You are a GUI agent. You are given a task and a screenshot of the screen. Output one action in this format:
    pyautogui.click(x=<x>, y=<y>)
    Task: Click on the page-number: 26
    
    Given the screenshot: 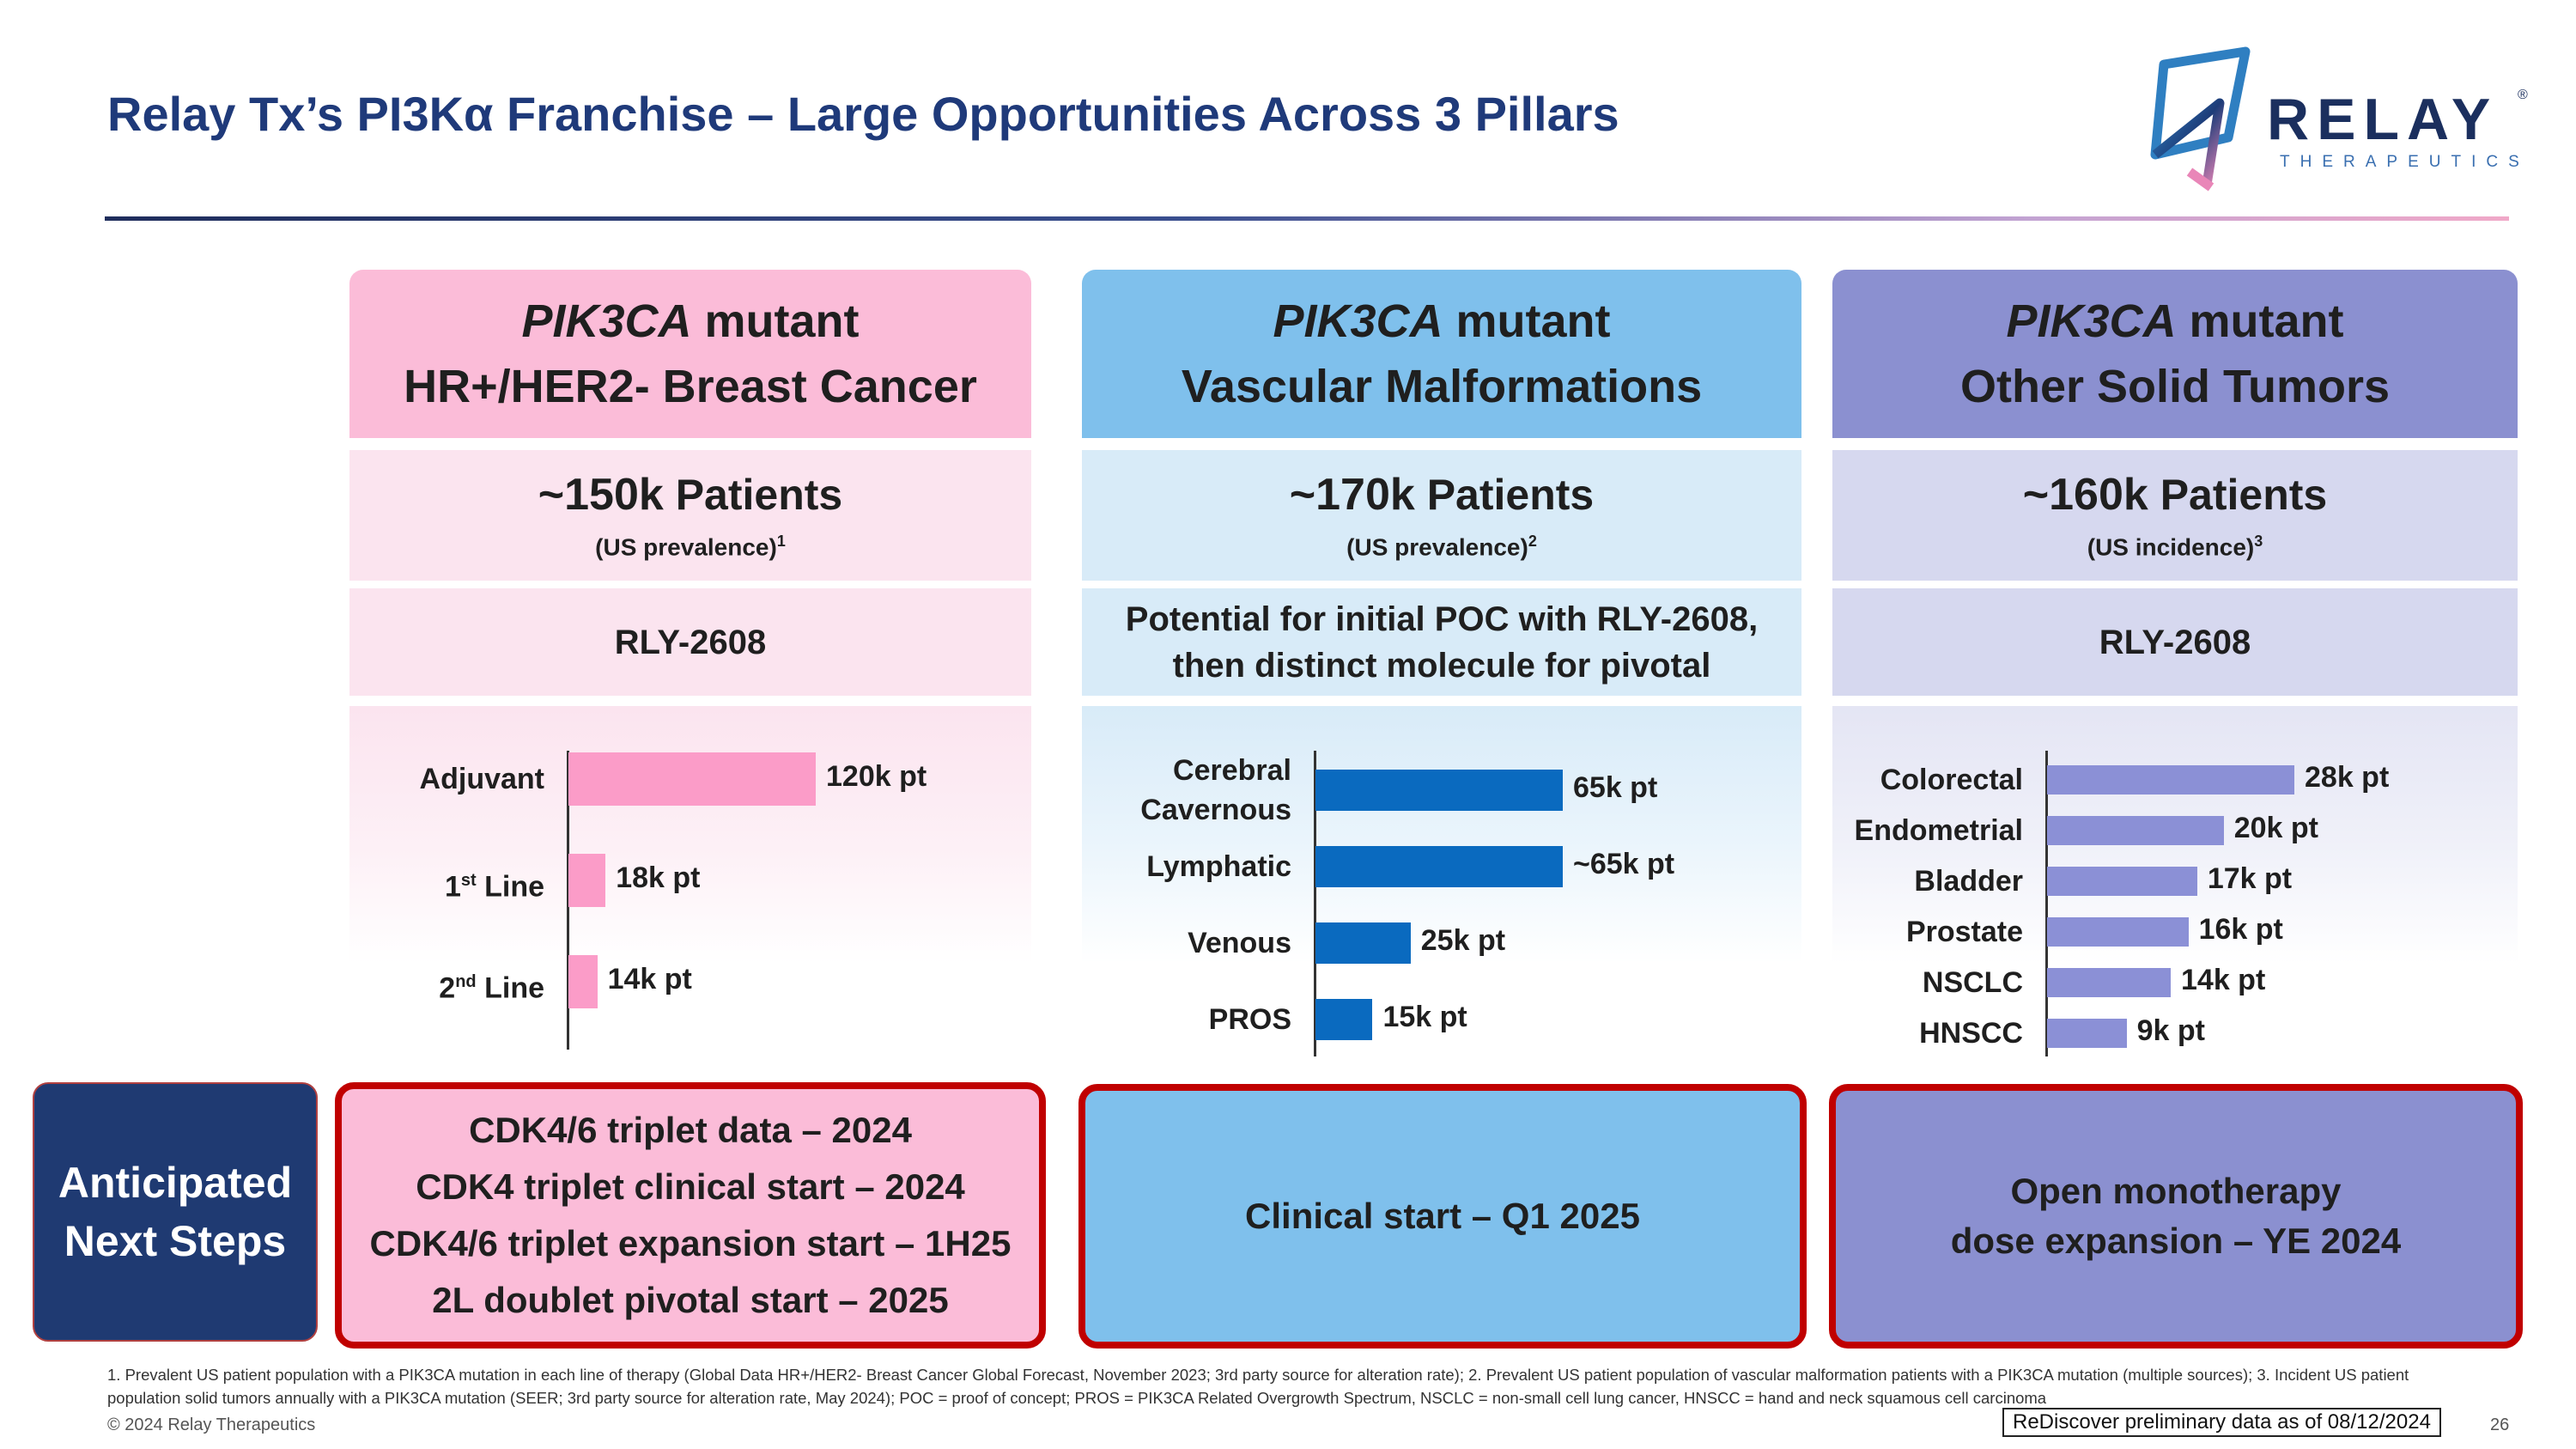 What is the action you would take?
    pyautogui.click(x=2500, y=1425)
    